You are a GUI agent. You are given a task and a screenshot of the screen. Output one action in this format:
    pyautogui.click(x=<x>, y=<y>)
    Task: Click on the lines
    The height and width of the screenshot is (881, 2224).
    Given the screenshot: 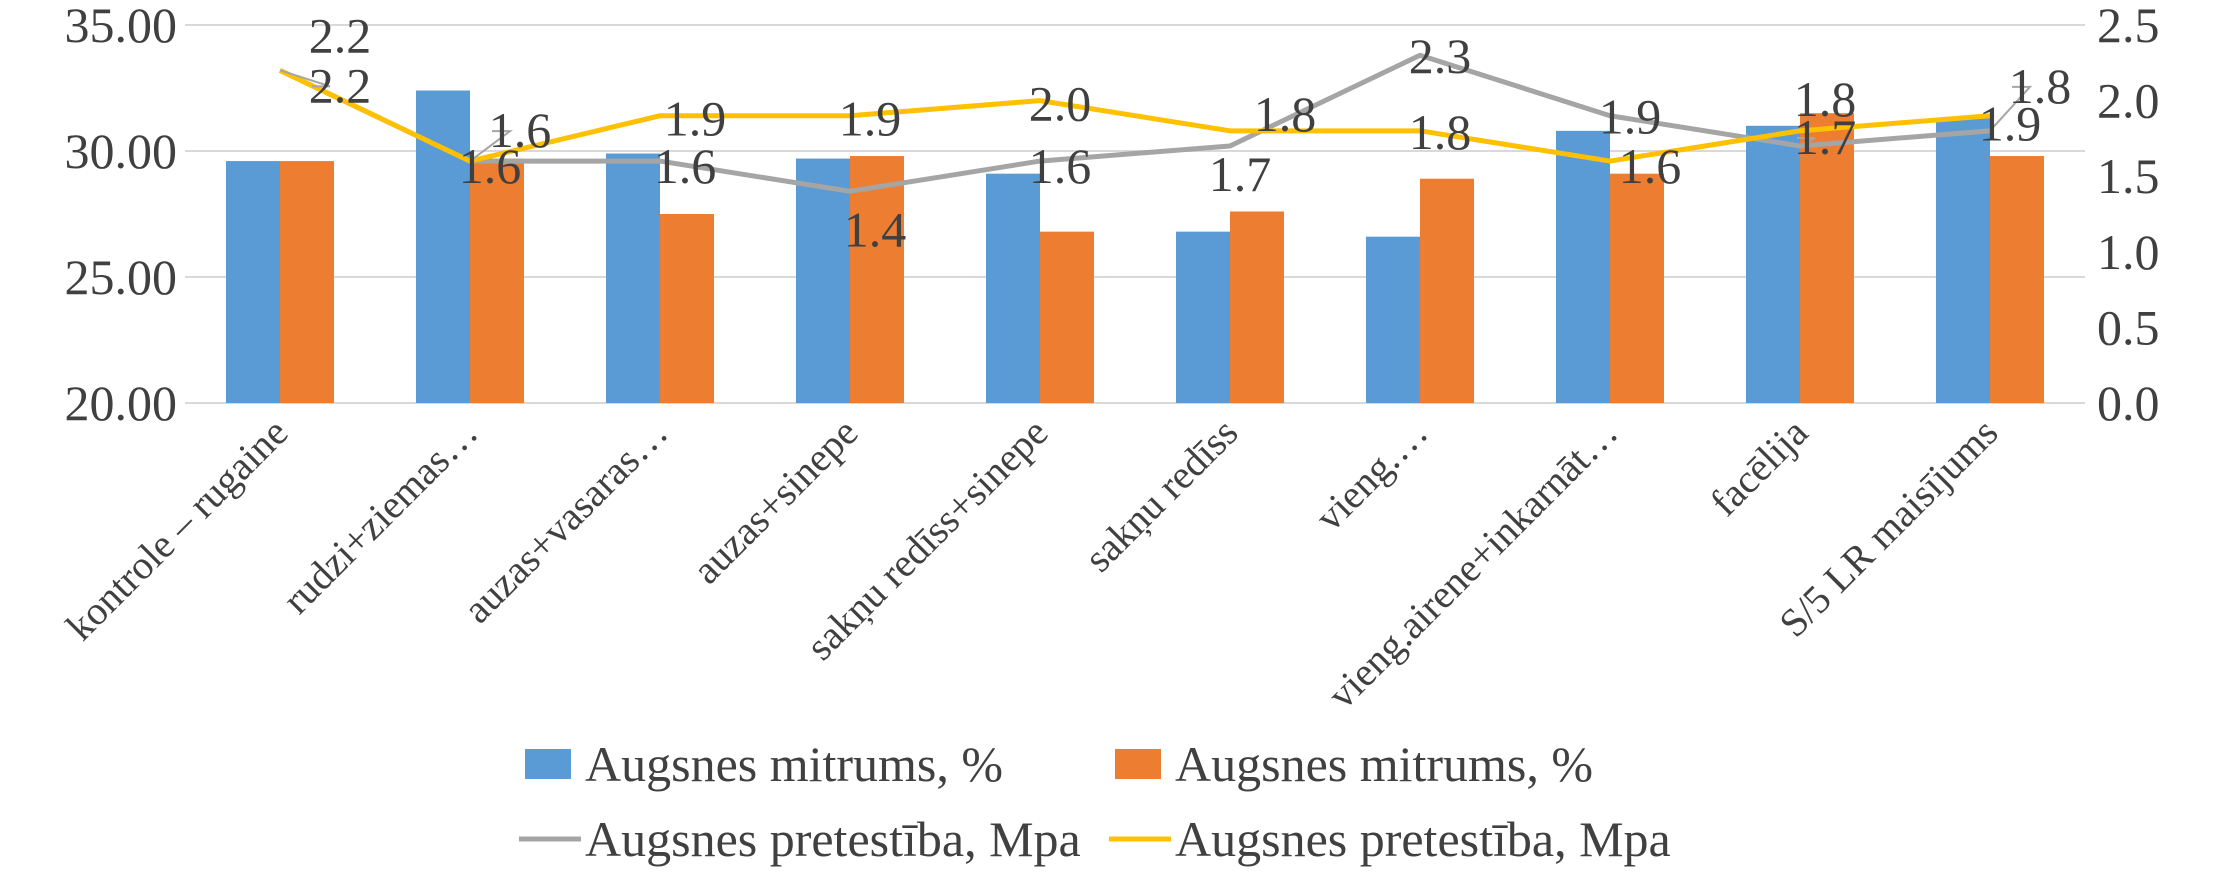 What is the action you would take?
    pyautogui.click(x=1134, y=123)
    